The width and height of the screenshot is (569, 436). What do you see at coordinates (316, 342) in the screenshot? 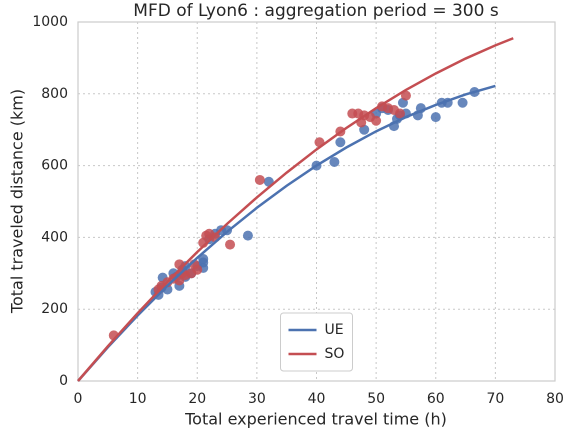
I see `legend-box` at bounding box center [316, 342].